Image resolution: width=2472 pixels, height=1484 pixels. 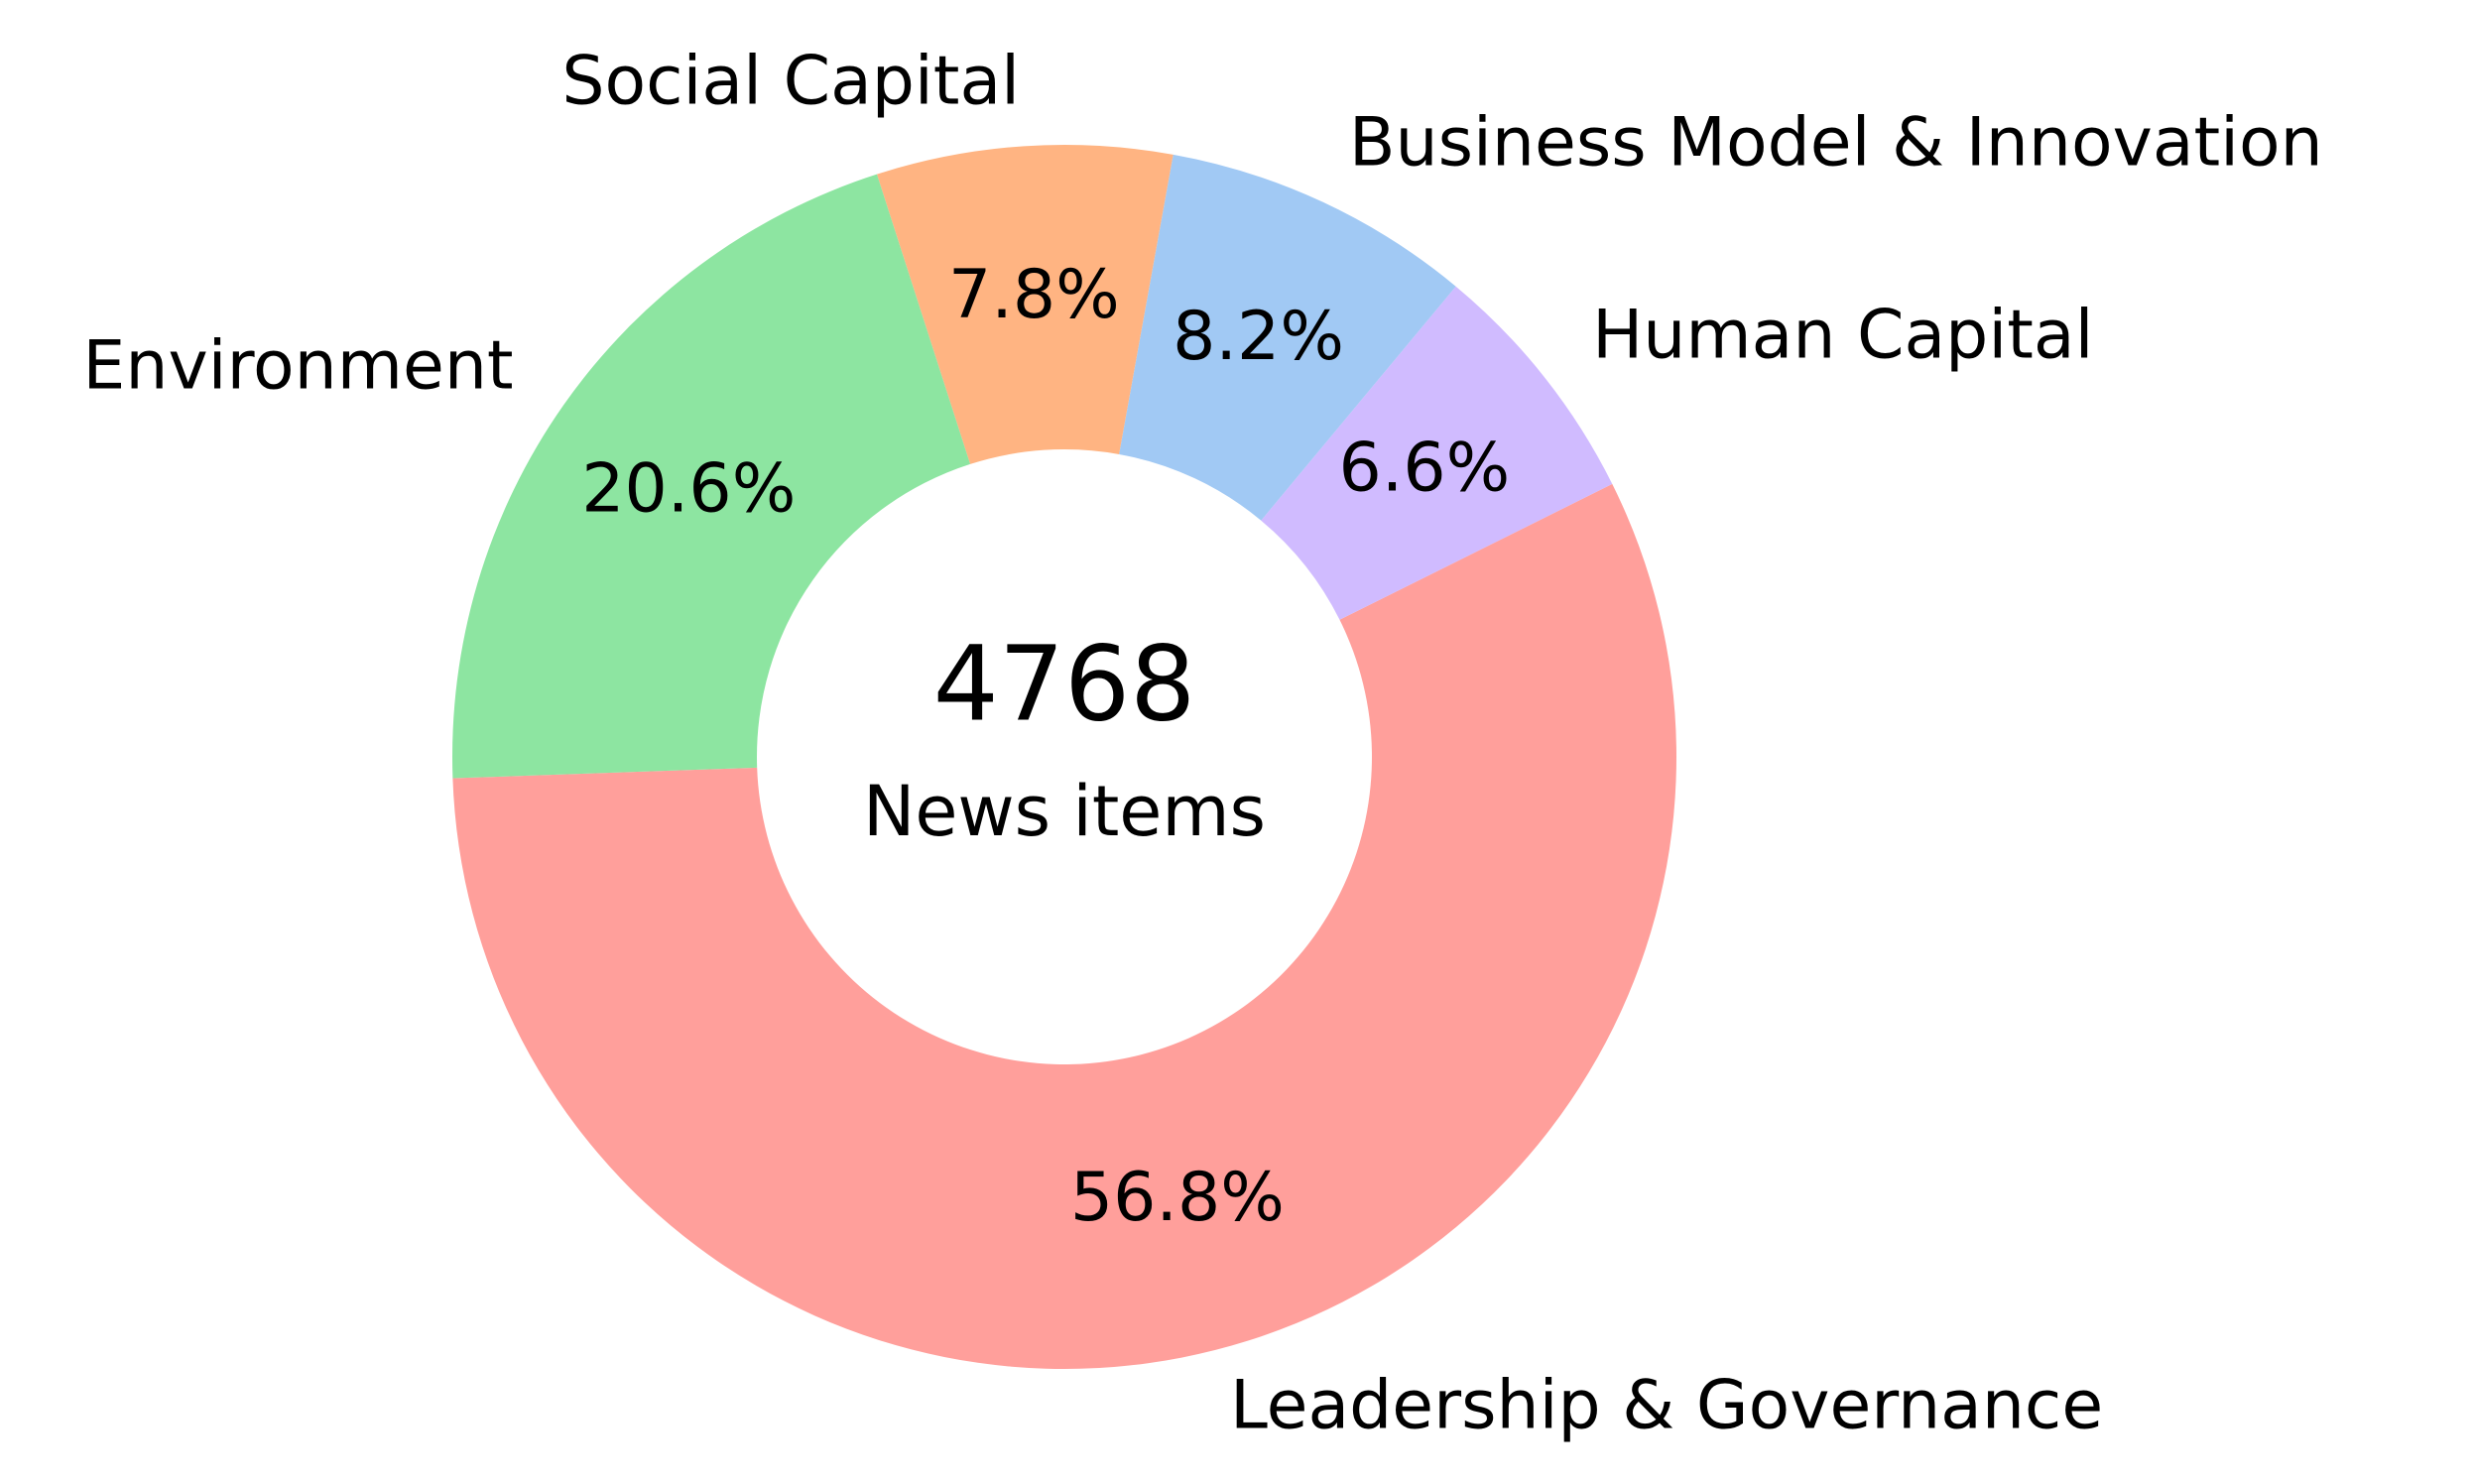 I want to click on category-label: Environment, so click(x=297, y=365).